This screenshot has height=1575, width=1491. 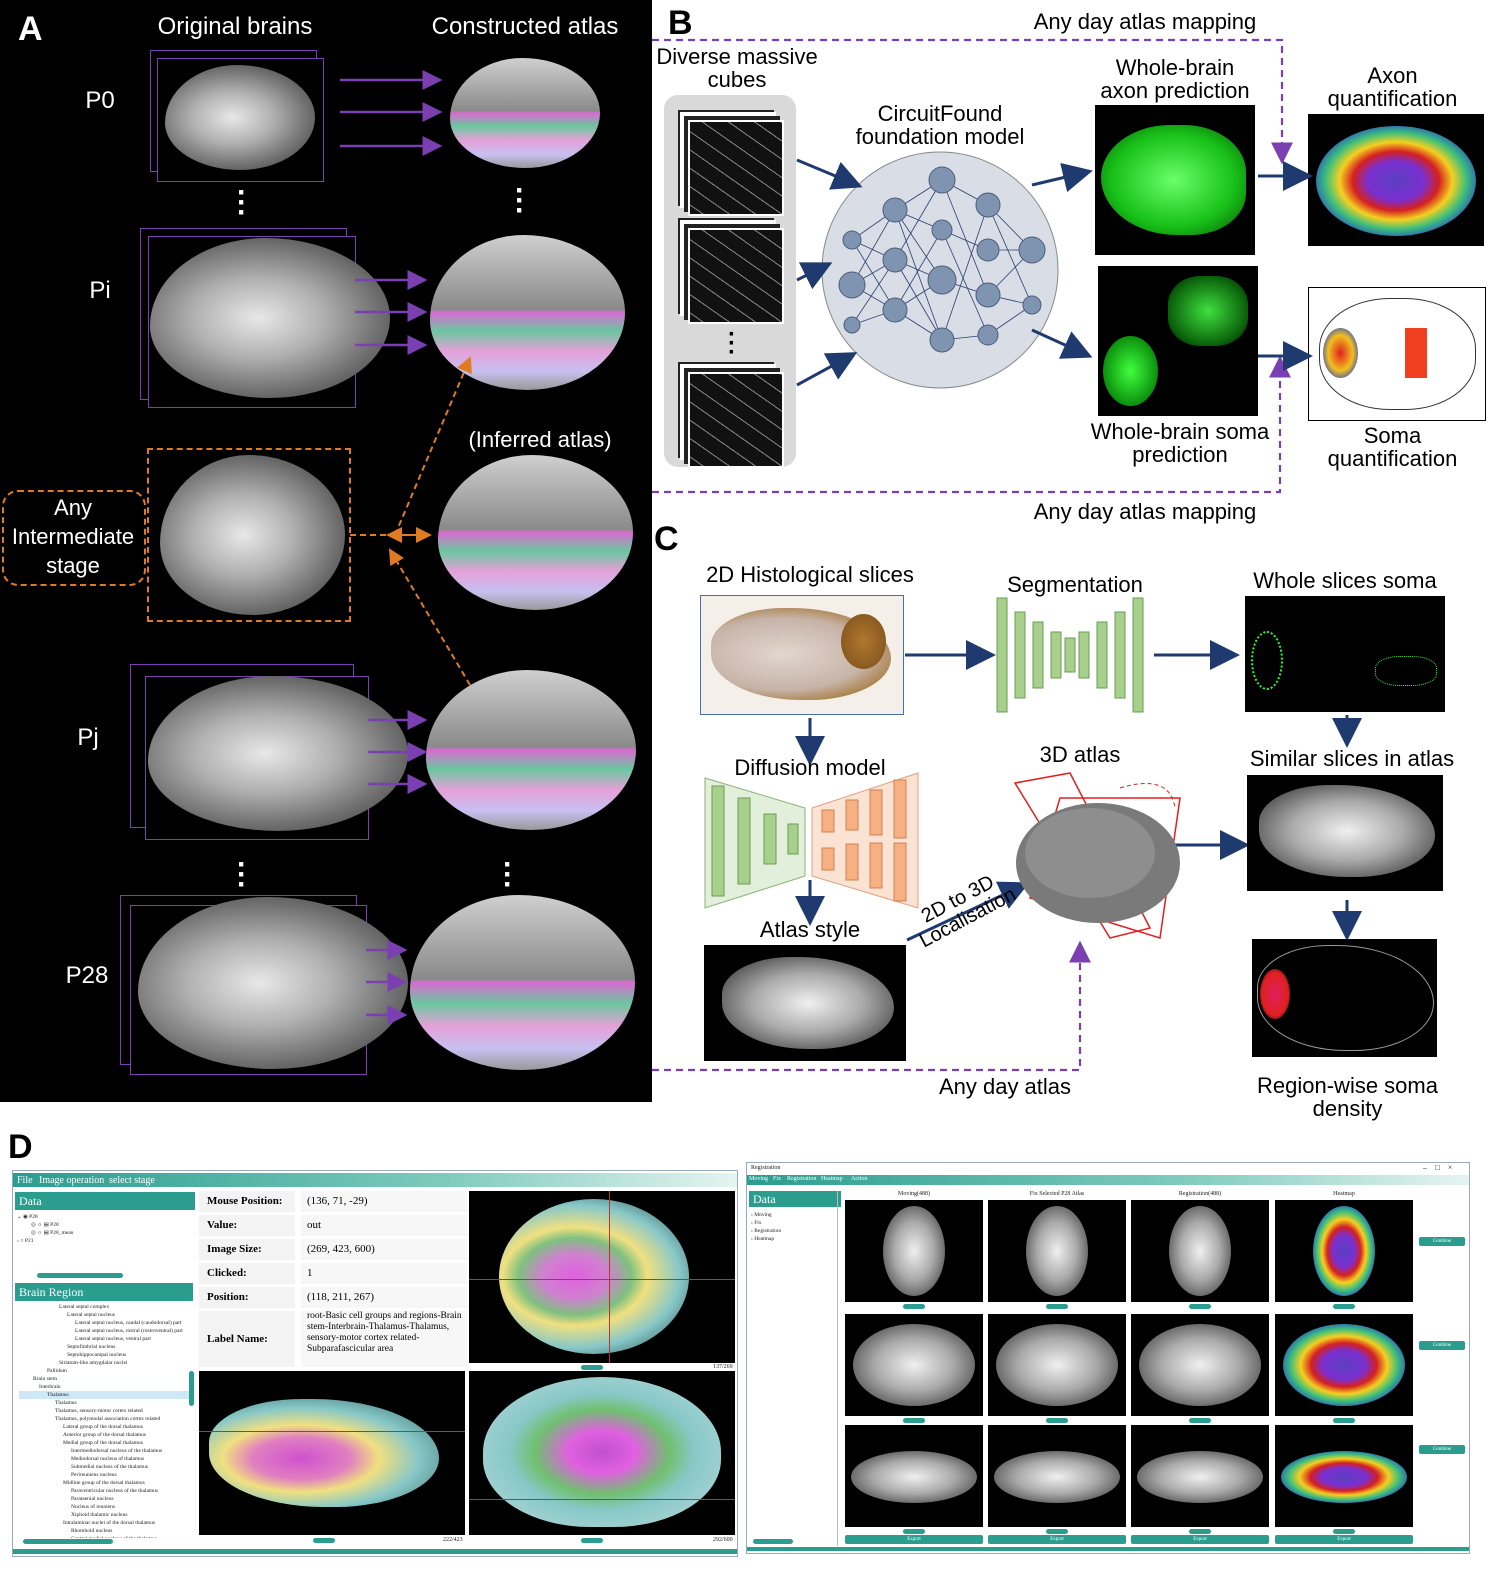 I want to click on coronal-slider, so click(x=592, y=1540).